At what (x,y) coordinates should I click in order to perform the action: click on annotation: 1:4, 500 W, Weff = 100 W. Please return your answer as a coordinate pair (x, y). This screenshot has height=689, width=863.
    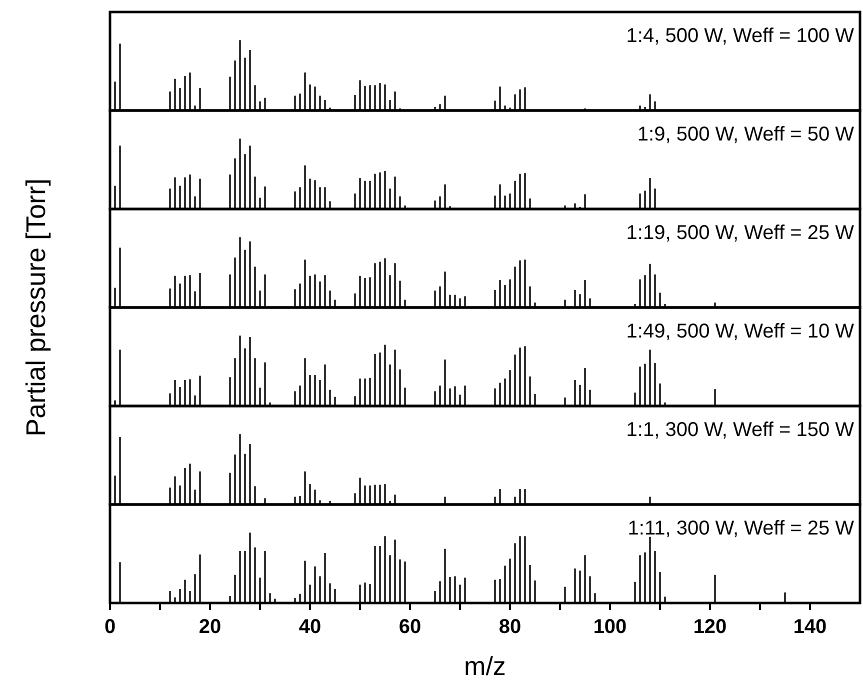
    Looking at the image, I should click on (740, 36).